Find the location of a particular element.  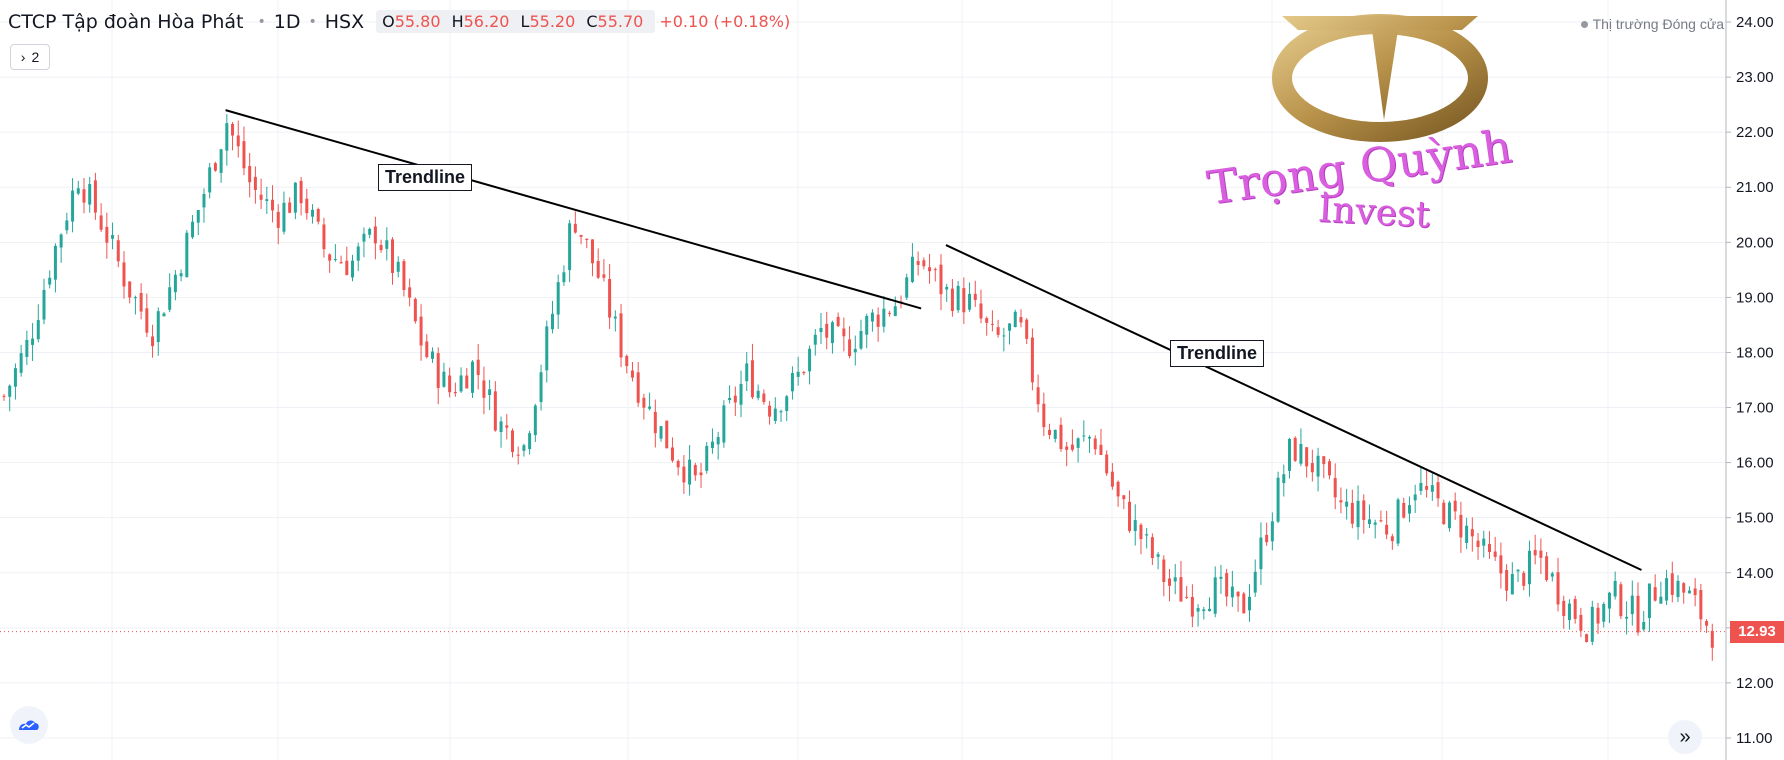

y-axis-tick-label: 17.00 is located at coordinates (1755, 408).